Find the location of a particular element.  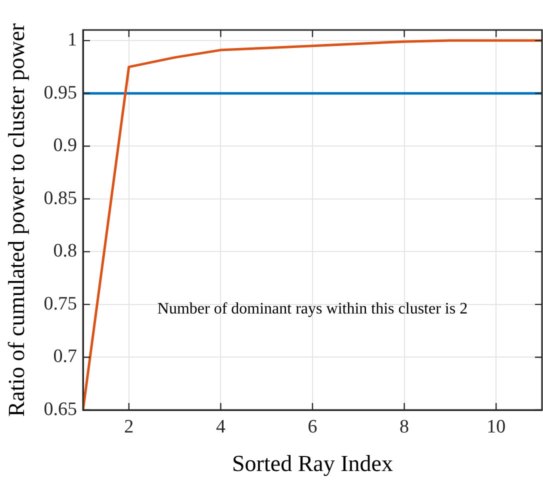

y-tick-label: 0.65 is located at coordinates (60, 409).